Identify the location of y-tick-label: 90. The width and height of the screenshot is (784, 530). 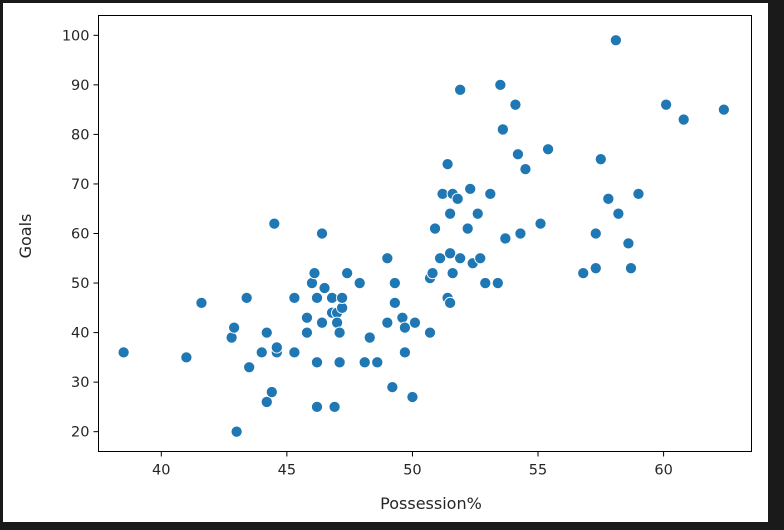
(80, 86).